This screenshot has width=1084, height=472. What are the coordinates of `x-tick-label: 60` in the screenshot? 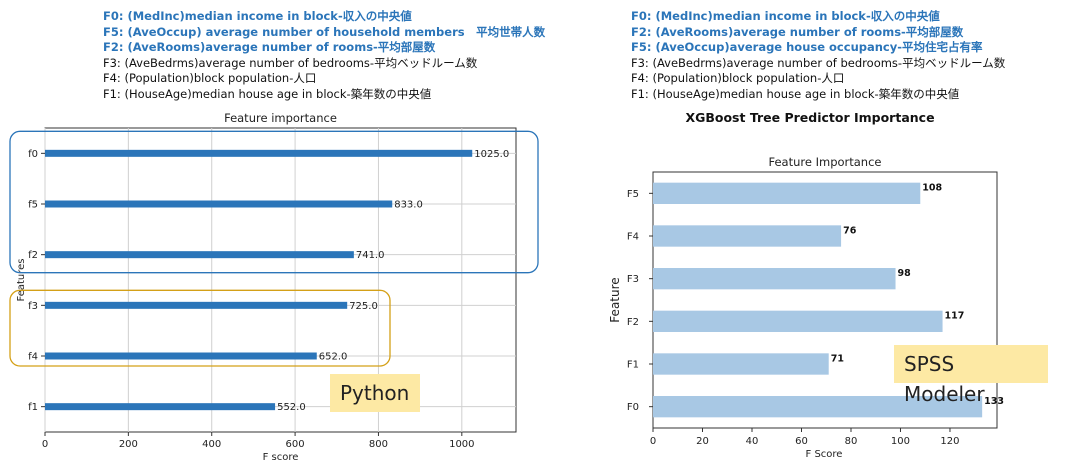 It's located at (801, 441).